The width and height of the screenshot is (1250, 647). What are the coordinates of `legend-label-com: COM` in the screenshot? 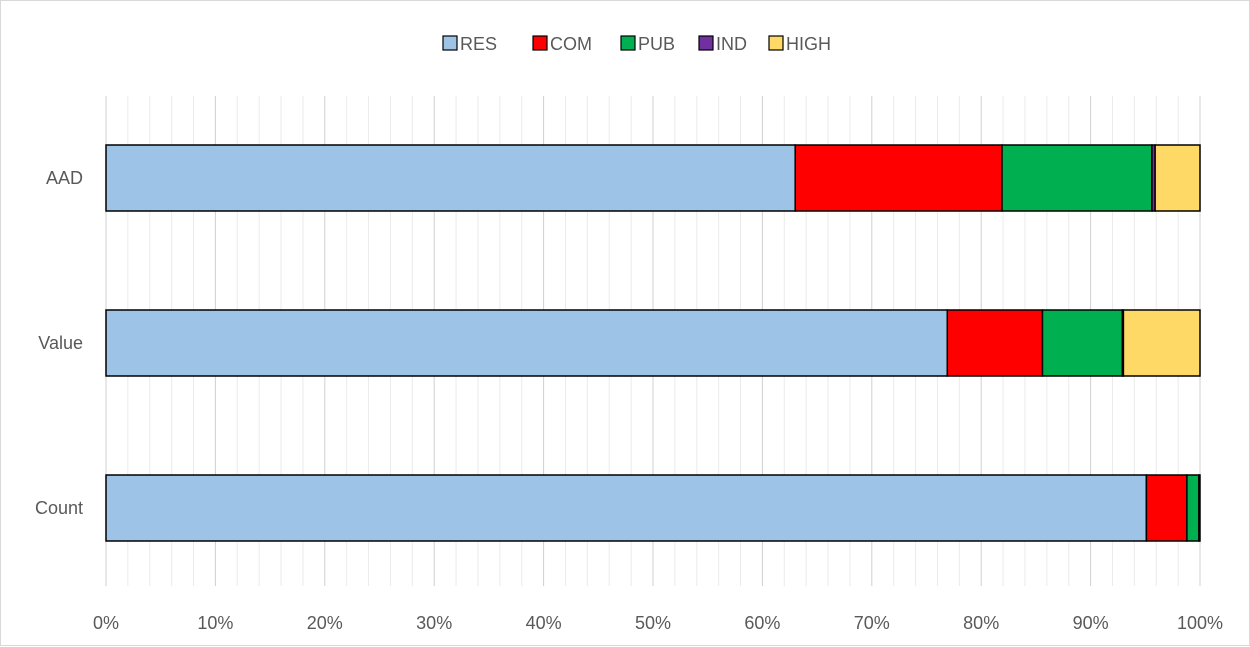 It's located at (571, 44).